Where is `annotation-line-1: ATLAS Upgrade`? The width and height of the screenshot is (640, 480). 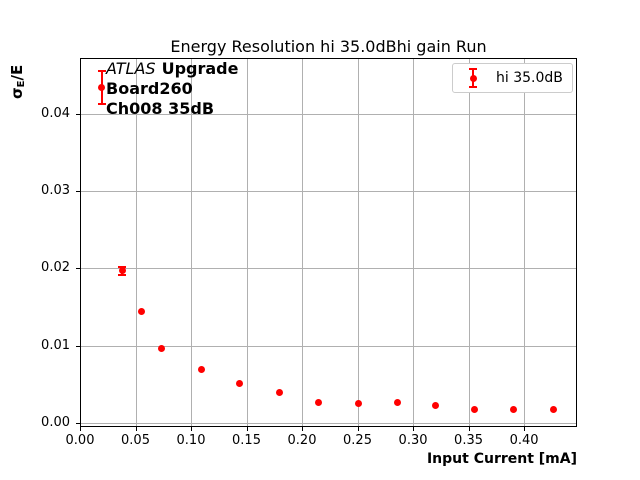 annotation-line-1: ATLAS Upgrade is located at coordinates (172, 69).